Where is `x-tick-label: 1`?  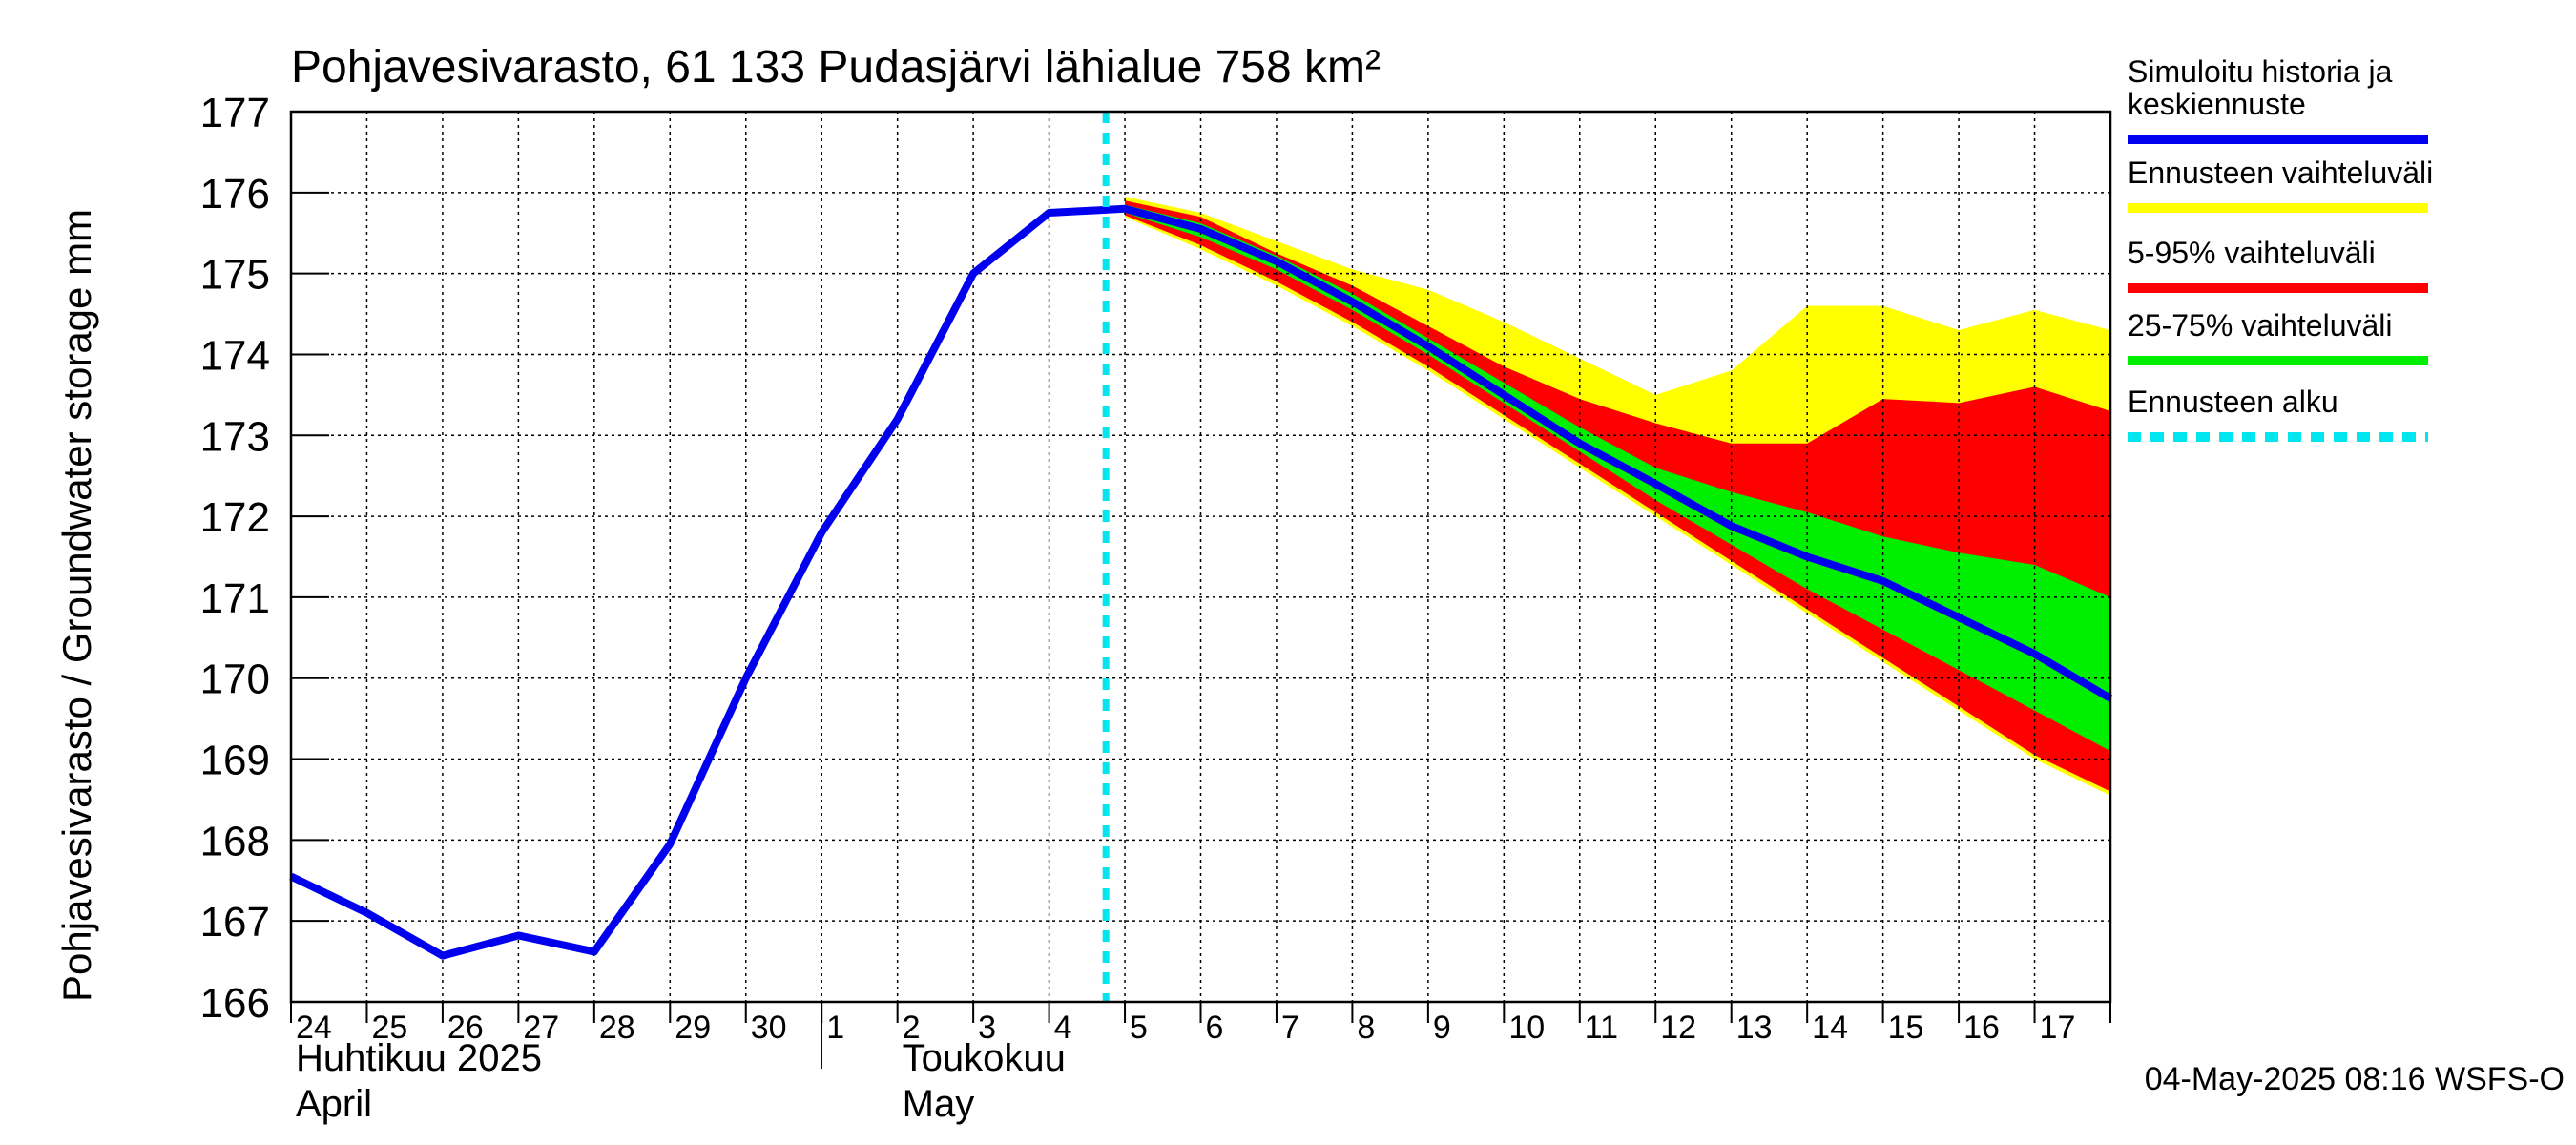
x-tick-label: 1 is located at coordinates (835, 1028).